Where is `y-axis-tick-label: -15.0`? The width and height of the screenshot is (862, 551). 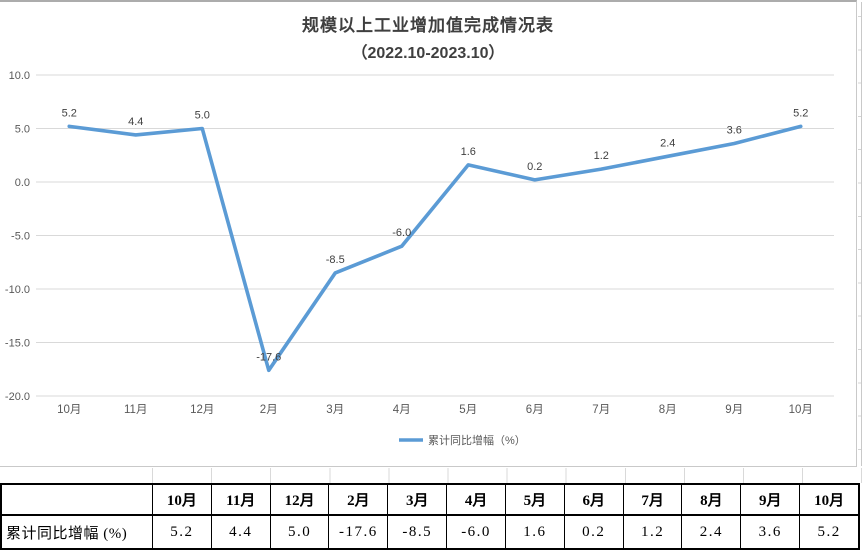 y-axis-tick-label: -15.0 is located at coordinates (17, 344).